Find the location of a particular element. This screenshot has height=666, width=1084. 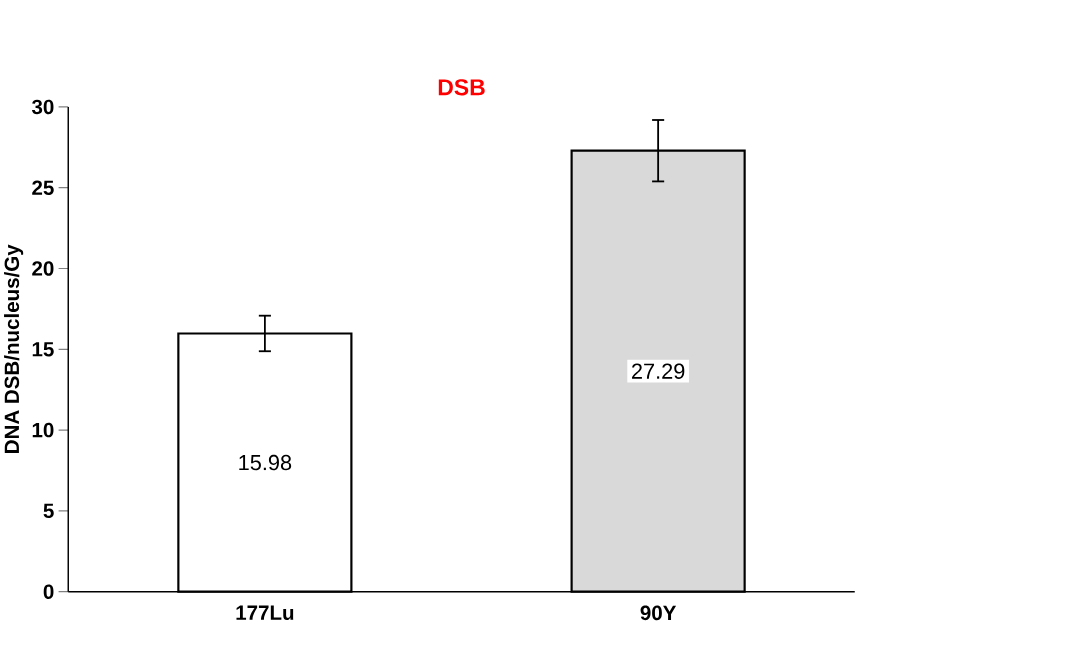

x-tick-label: 177Lu is located at coordinates (265, 612).